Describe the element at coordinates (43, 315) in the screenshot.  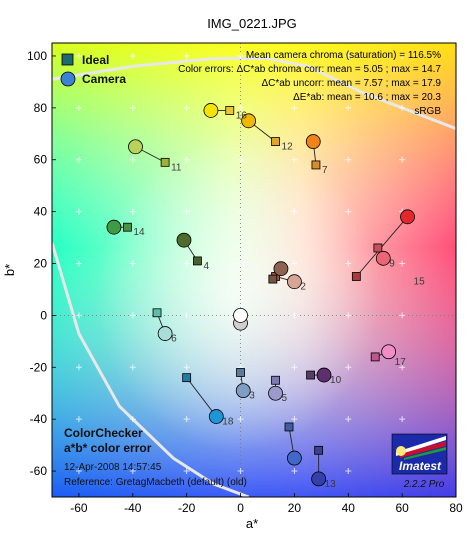
I see `y-tick-label: 0` at that location.